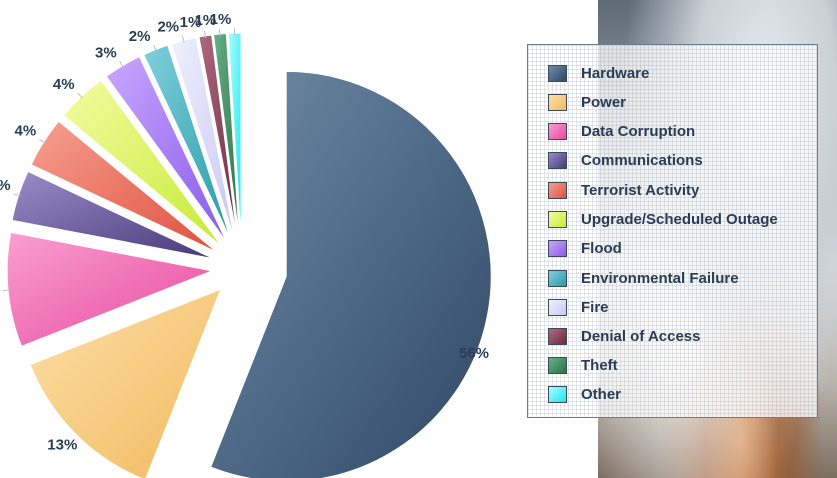  I want to click on legend-label: Environmental Failure, so click(660, 278).